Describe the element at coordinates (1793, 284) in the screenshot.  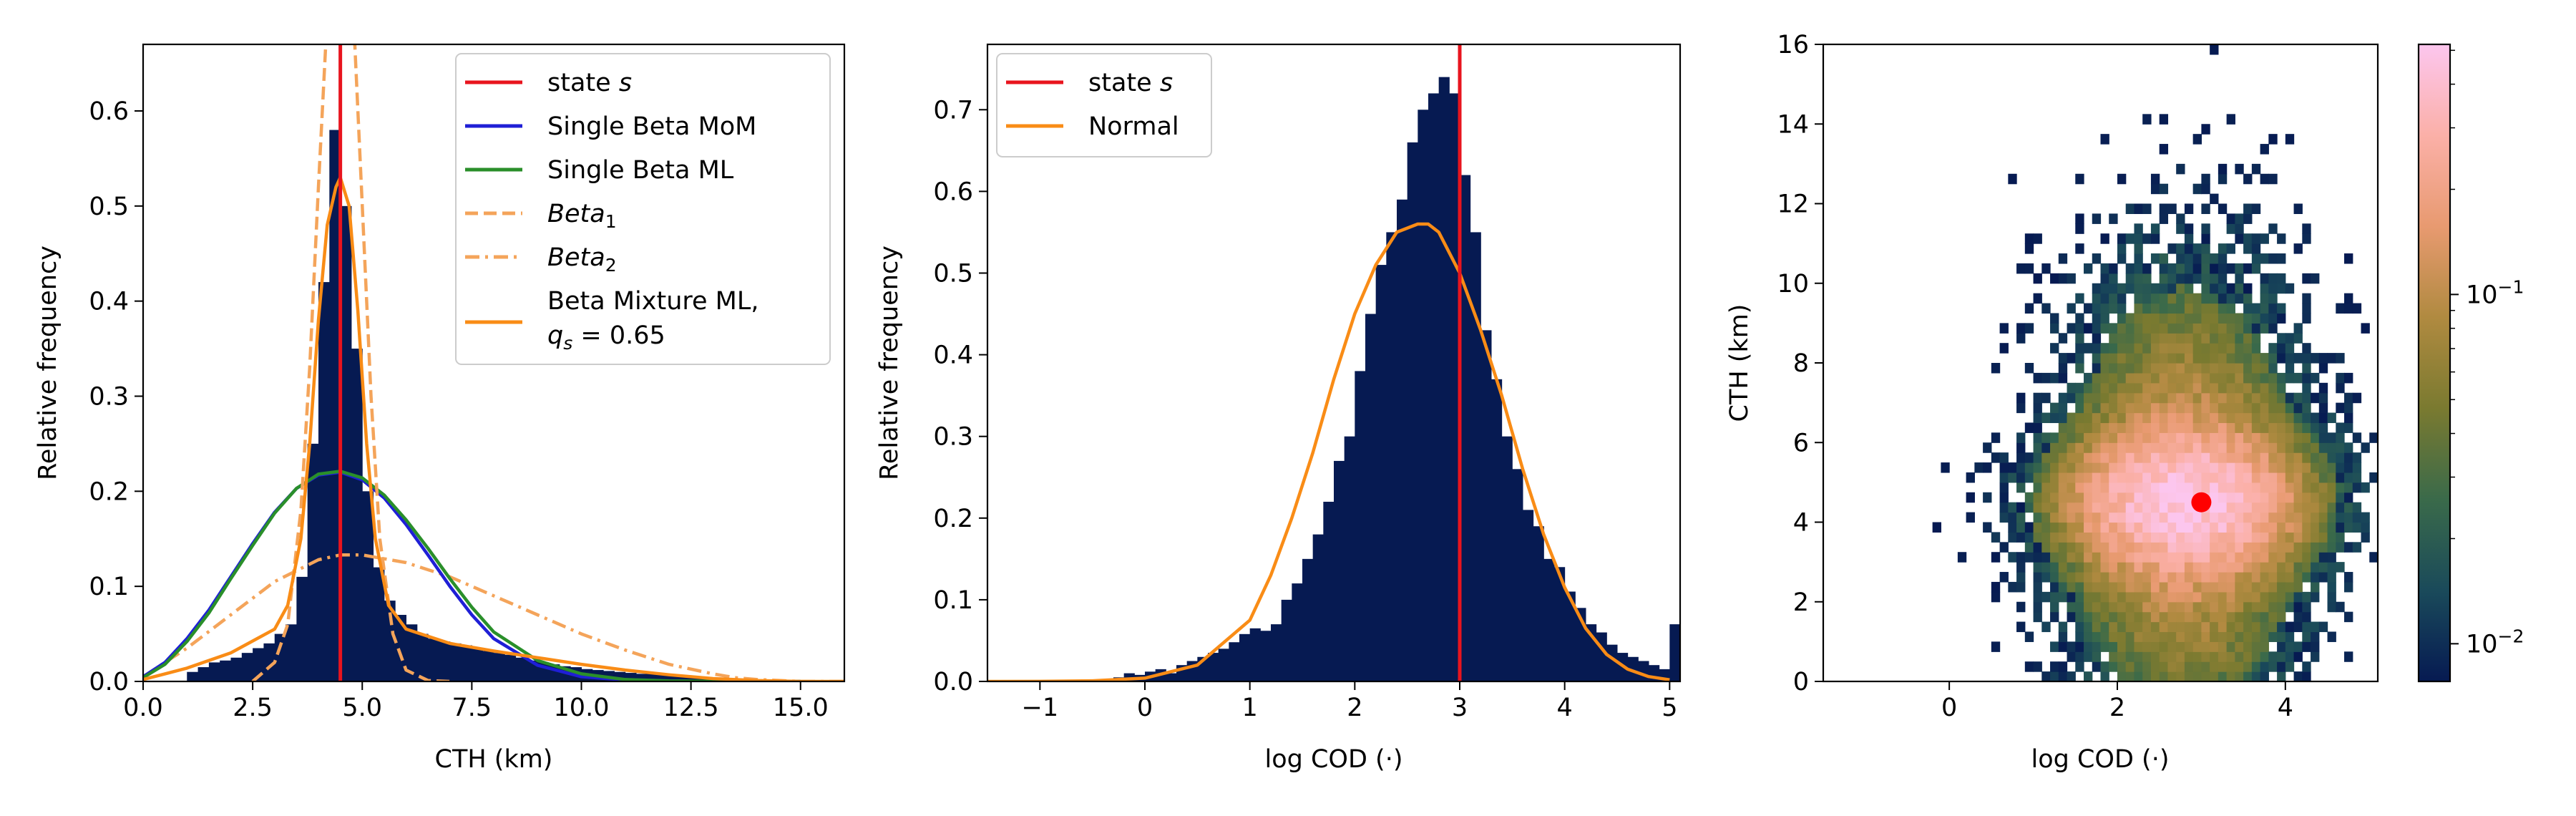
I see `y-tick-label: 10` at that location.